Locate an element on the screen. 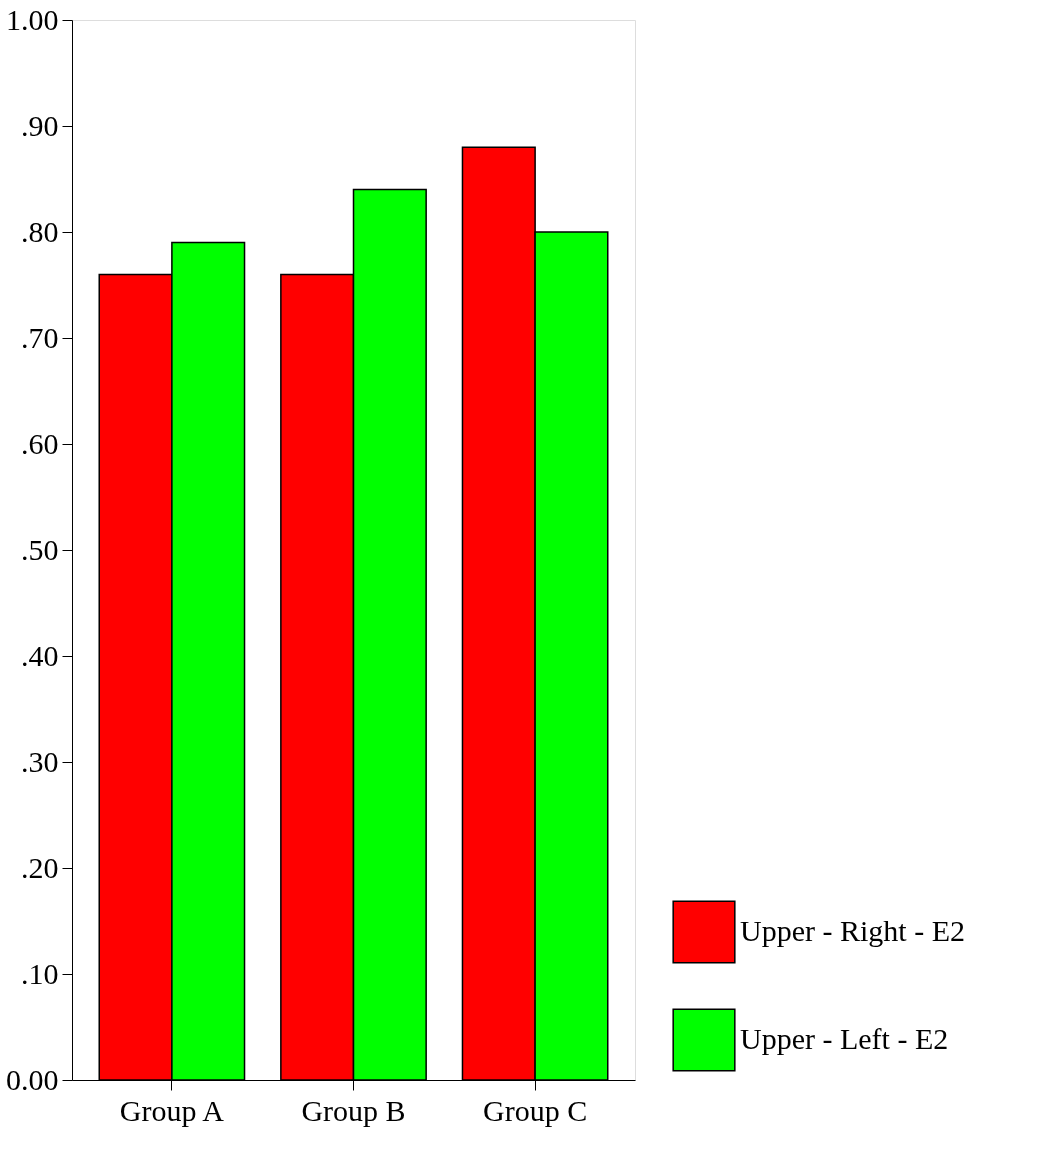 This screenshot has height=1149, width=1056. y-tick-label: 0.00 is located at coordinates (32, 1079).